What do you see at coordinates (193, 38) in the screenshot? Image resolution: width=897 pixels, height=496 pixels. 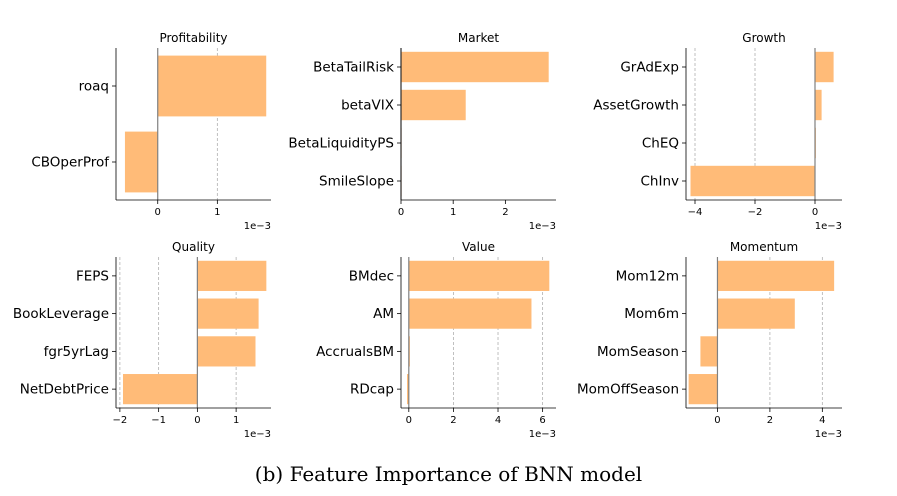 I see `panel-title: Profitability` at bounding box center [193, 38].